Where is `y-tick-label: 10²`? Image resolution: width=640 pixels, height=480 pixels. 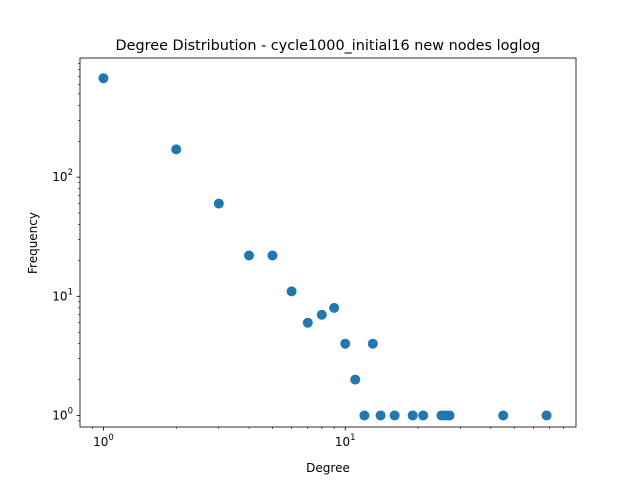 y-tick-label: 10² is located at coordinates (62, 176).